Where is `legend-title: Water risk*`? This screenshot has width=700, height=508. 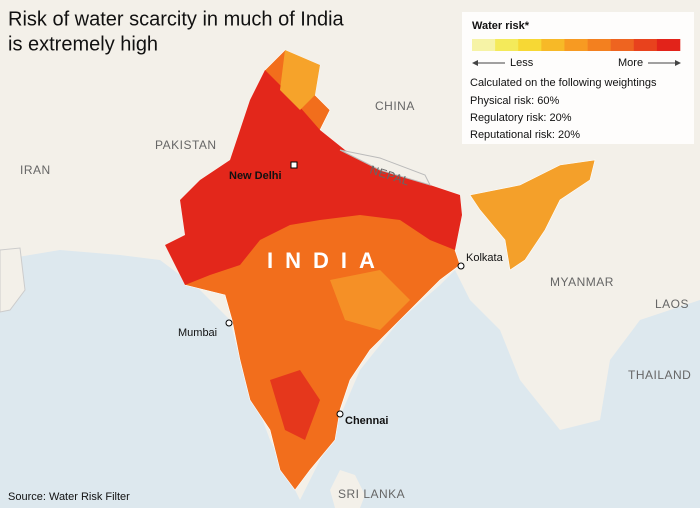
legend-title: Water risk* is located at coordinates (501, 26).